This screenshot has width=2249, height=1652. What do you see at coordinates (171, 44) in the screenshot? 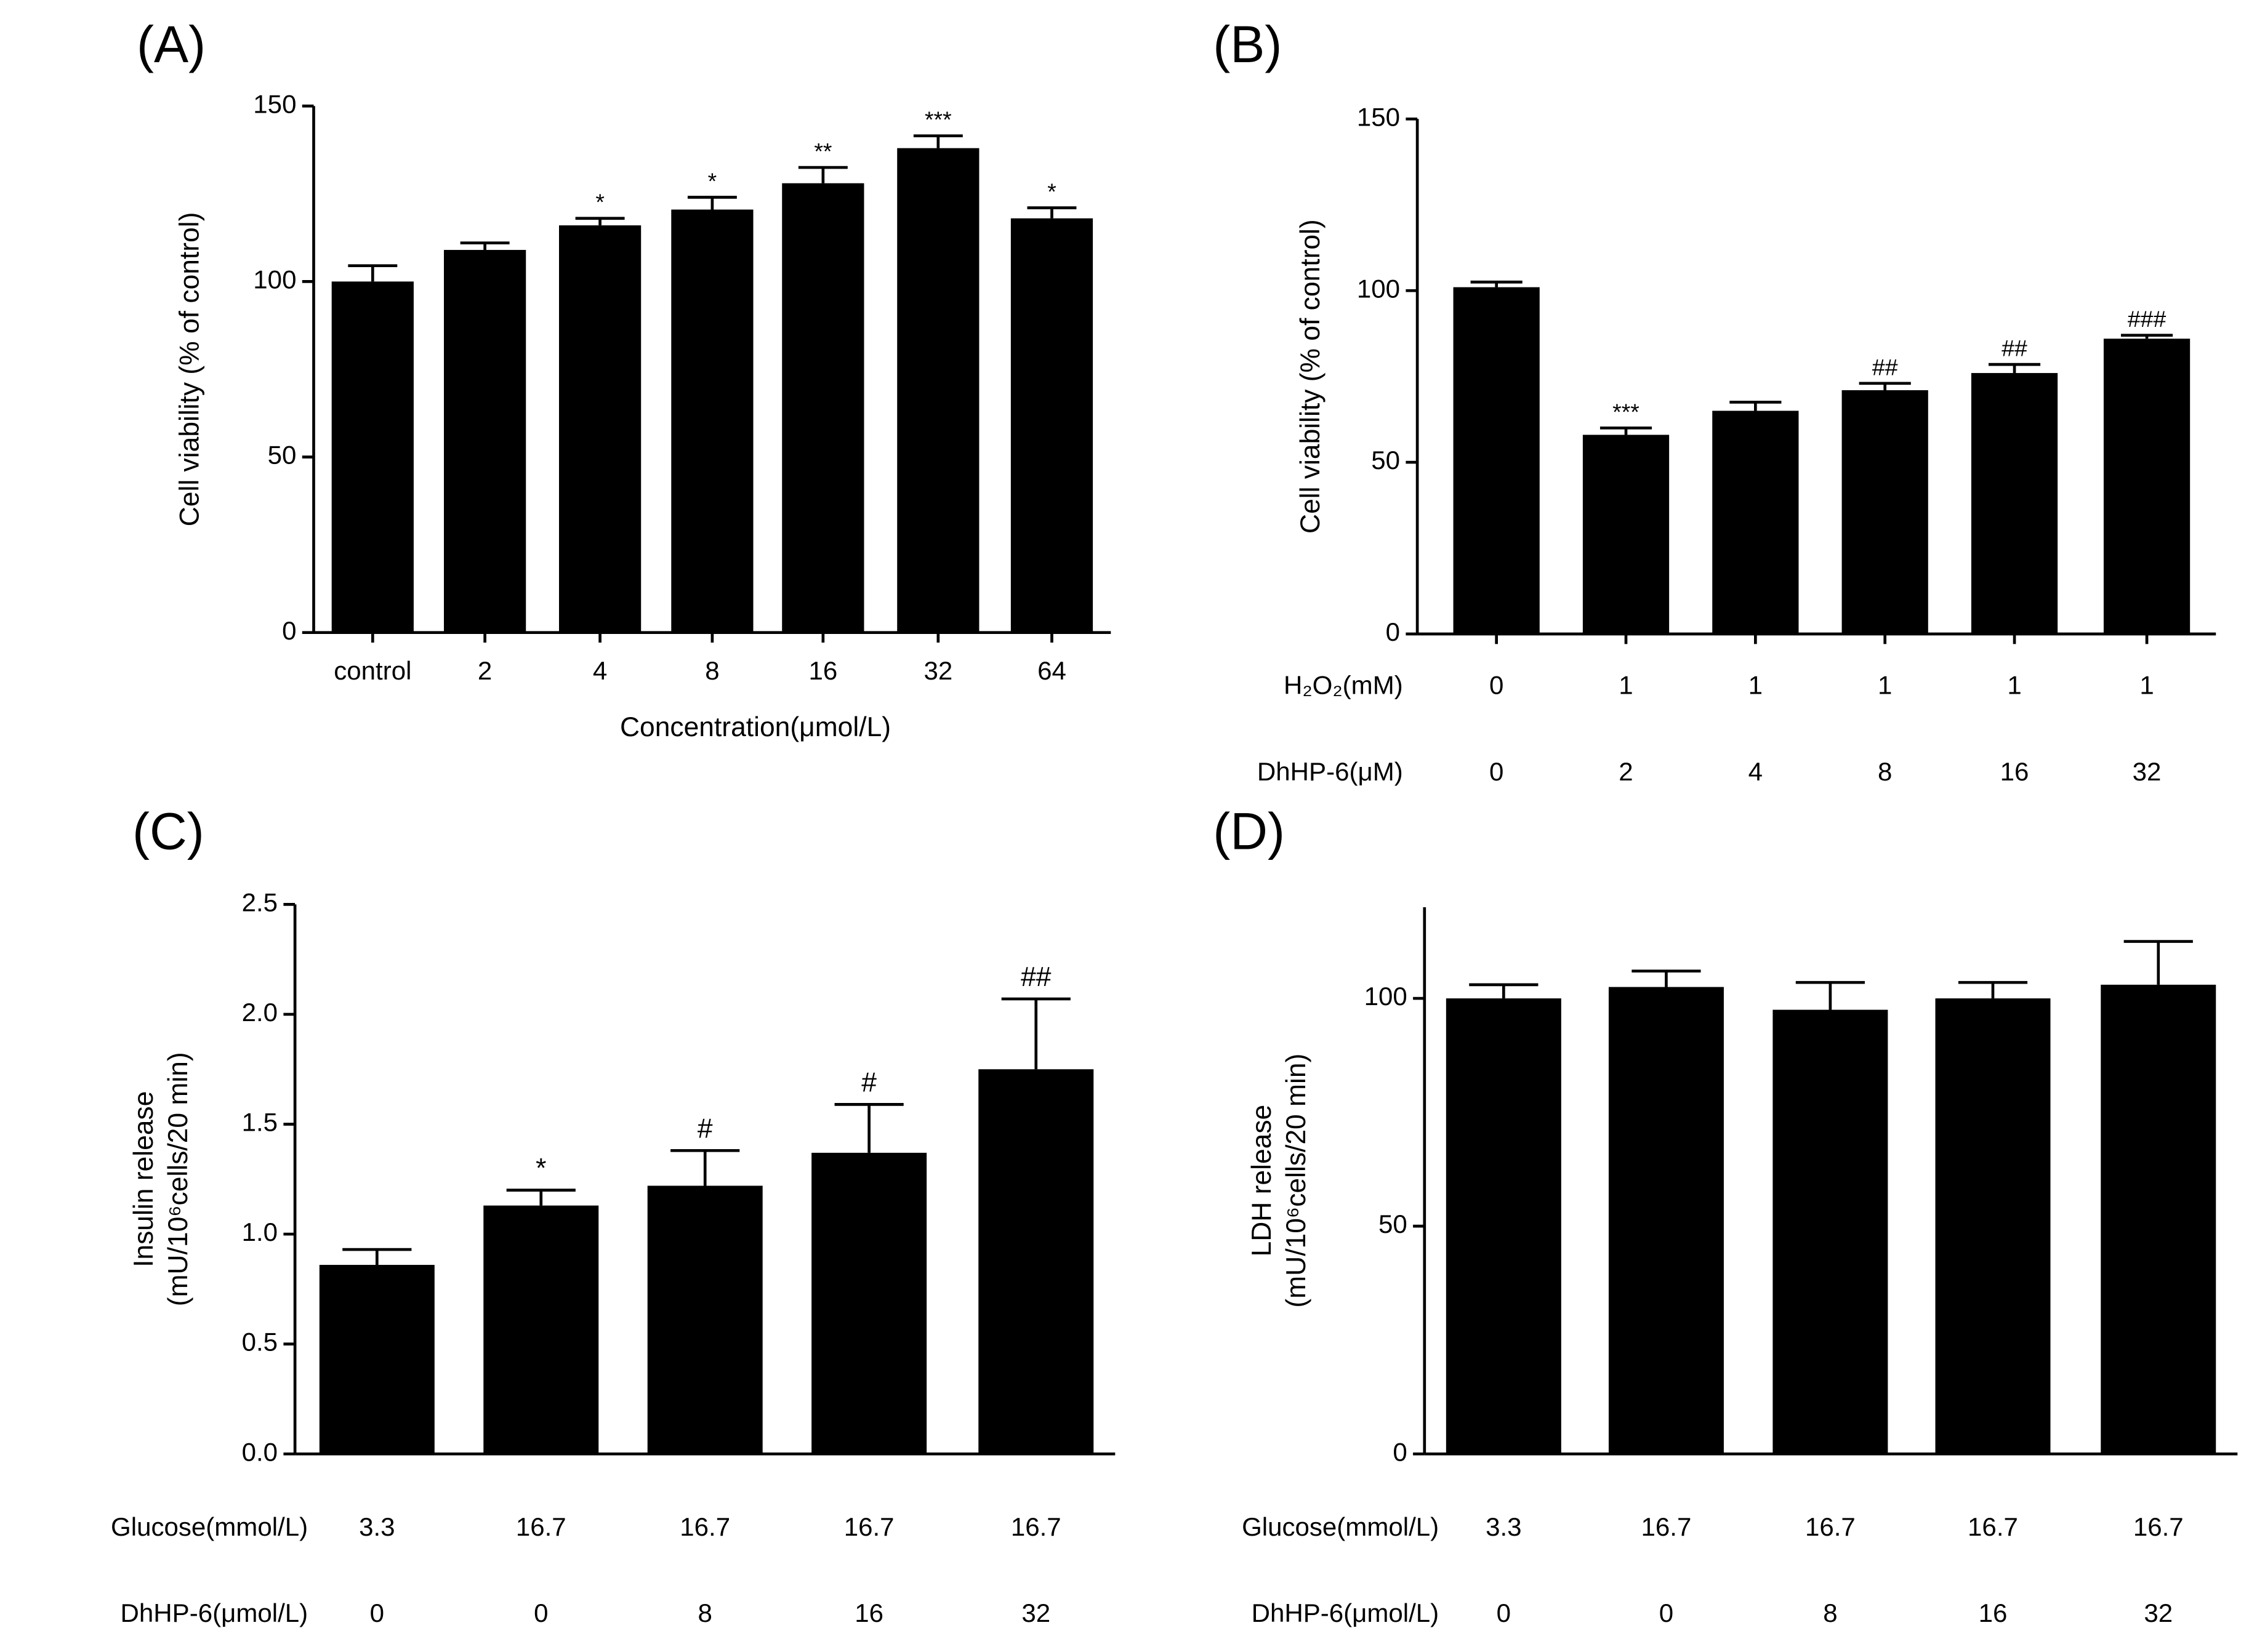
I see `panel-label: (A)` at bounding box center [171, 44].